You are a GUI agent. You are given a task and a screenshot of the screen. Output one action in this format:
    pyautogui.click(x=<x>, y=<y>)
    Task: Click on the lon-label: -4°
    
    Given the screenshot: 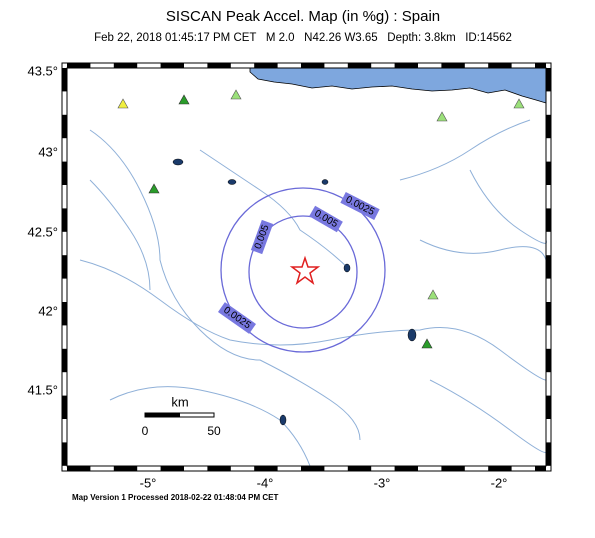 What is the action you would take?
    pyautogui.click(x=265, y=482)
    